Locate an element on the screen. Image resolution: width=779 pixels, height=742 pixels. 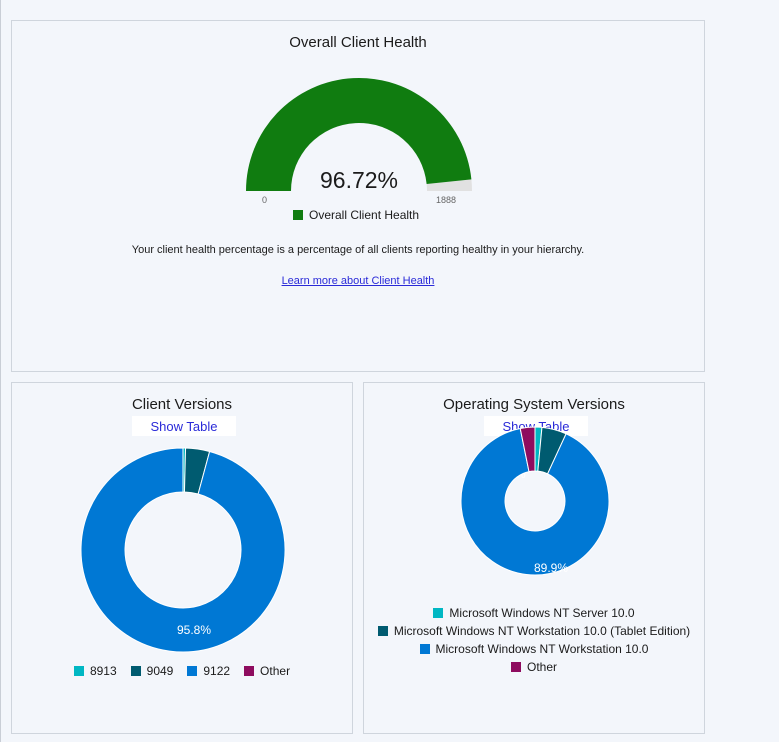
gauge-fill is located at coordinates (359, 134).